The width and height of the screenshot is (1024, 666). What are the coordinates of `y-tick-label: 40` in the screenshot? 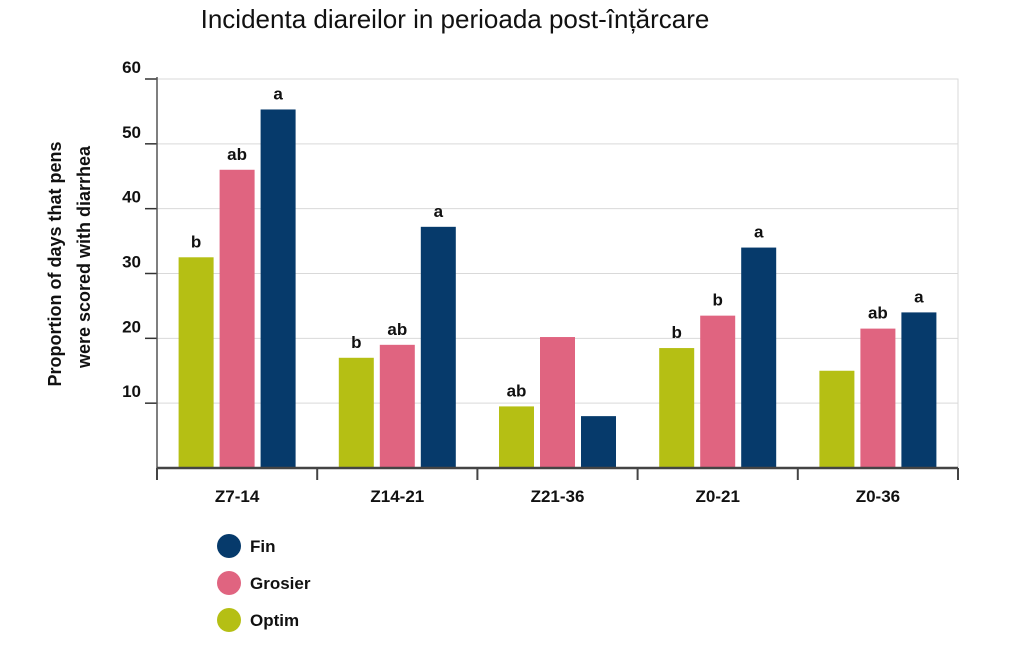 It's located at (131, 197).